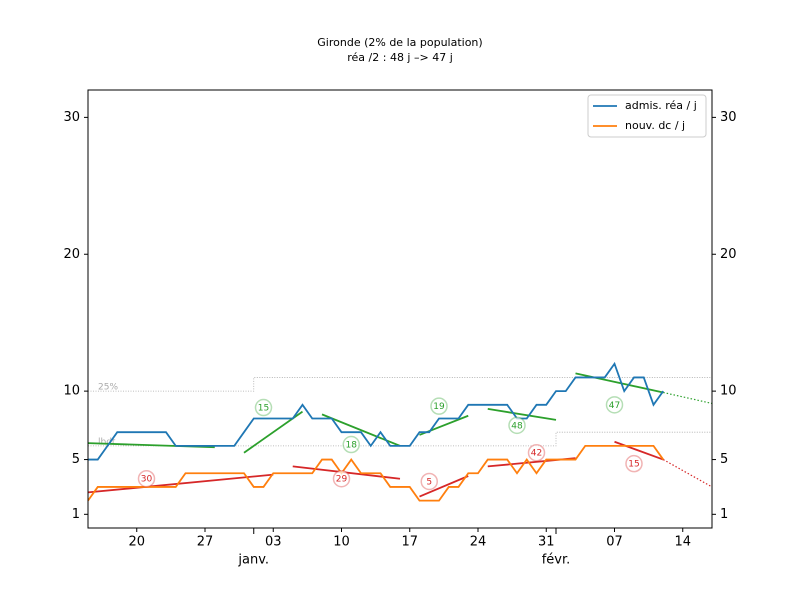  Describe the element at coordinates (273, 542) in the screenshot. I see `x-tick-label: 03` at that location.